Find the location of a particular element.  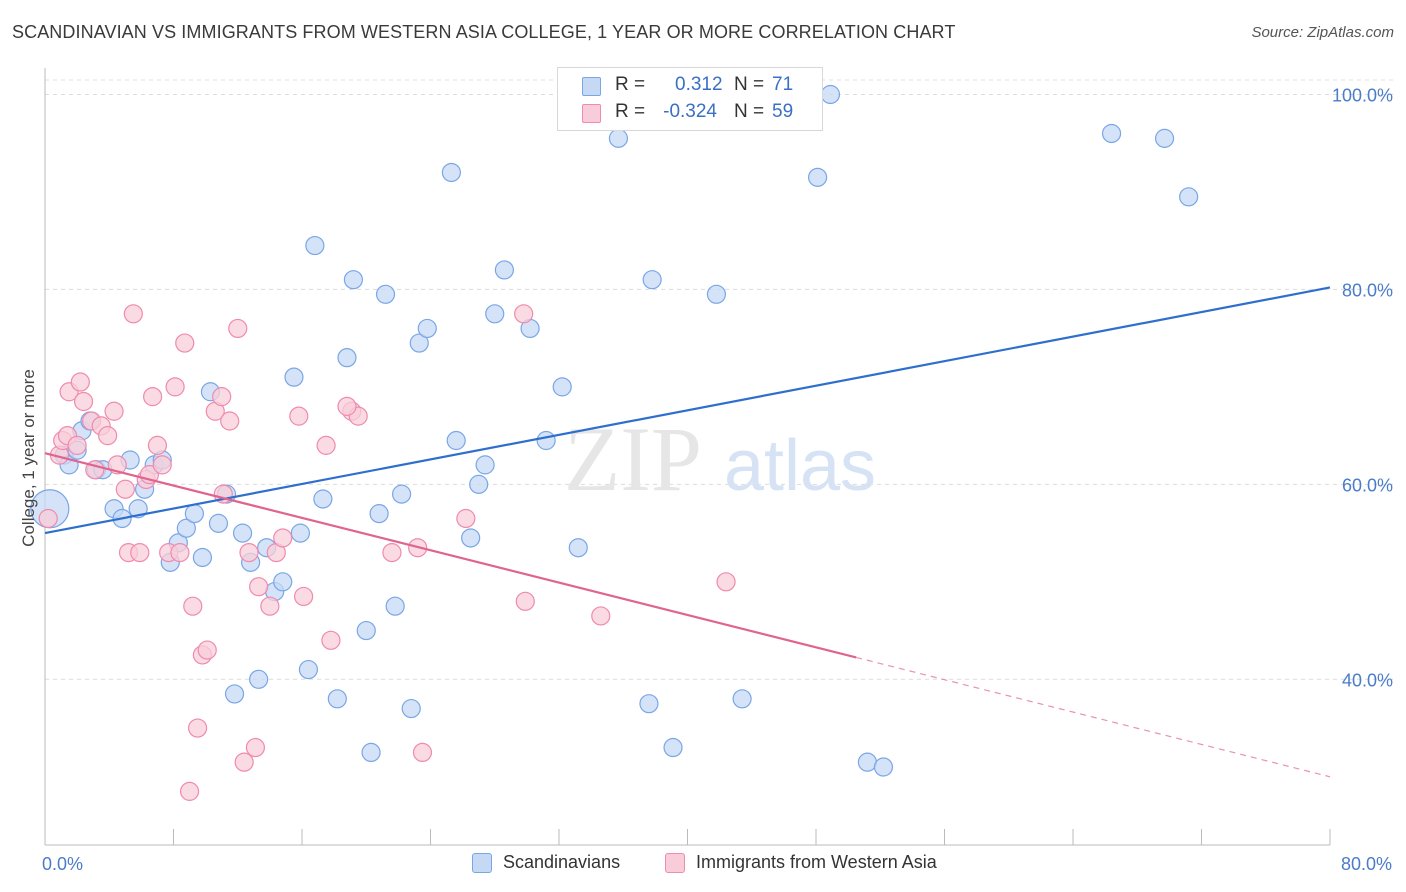

legend-swatch-blue is located at coordinates (591, 86).